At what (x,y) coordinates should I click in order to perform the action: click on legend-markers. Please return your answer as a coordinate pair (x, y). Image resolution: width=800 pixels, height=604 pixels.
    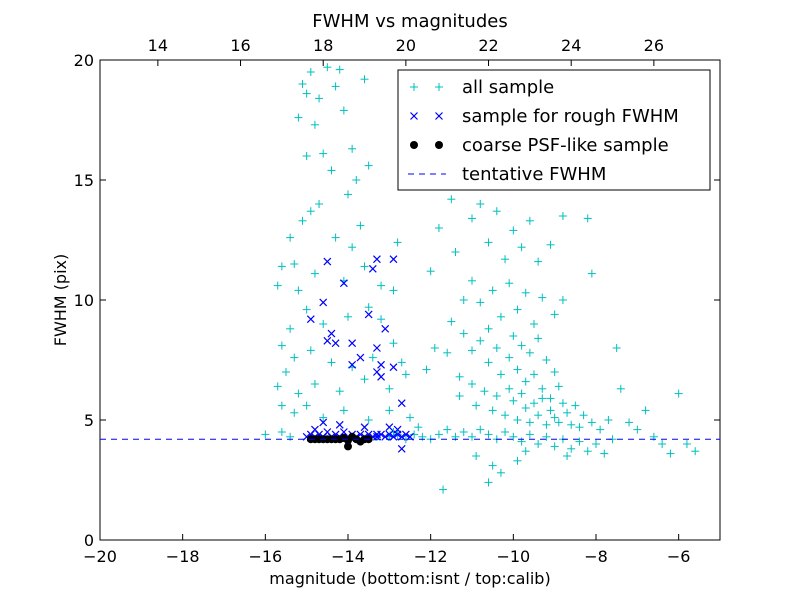
    Looking at the image, I should click on (427, 129).